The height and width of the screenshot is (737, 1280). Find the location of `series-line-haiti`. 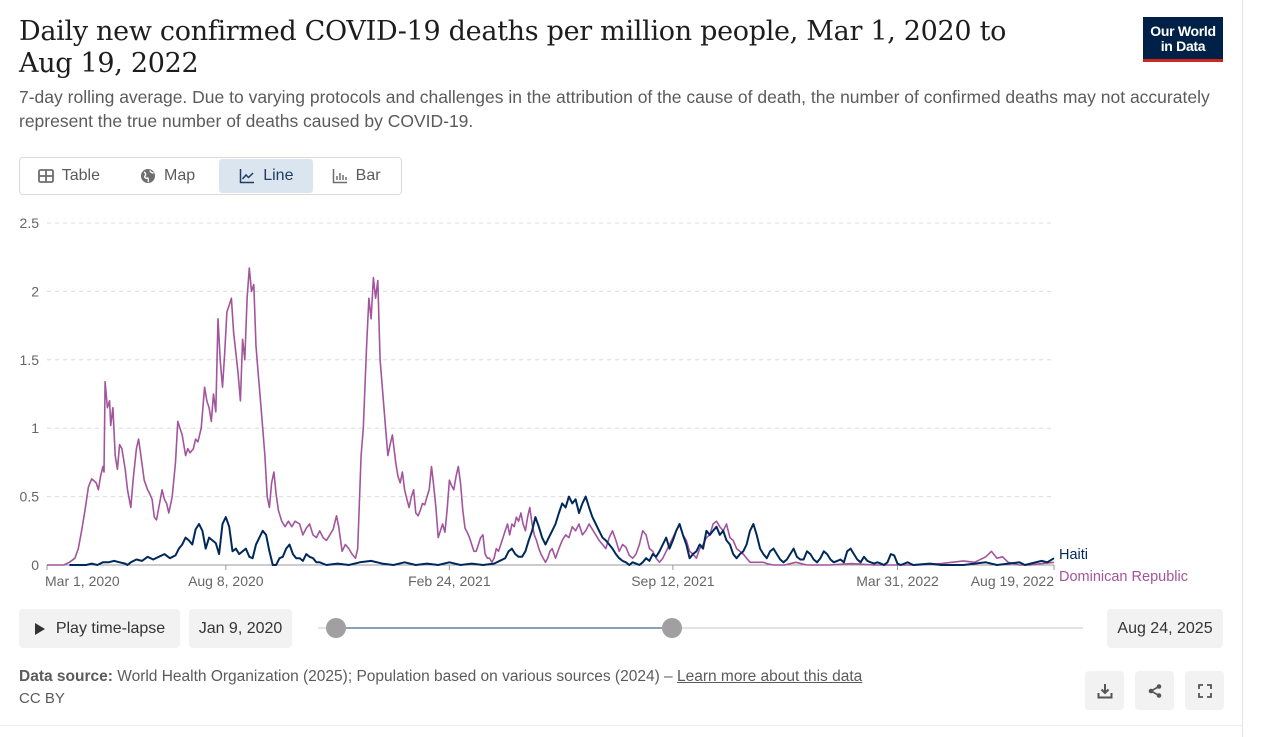

series-line-haiti is located at coordinates (562, 530).